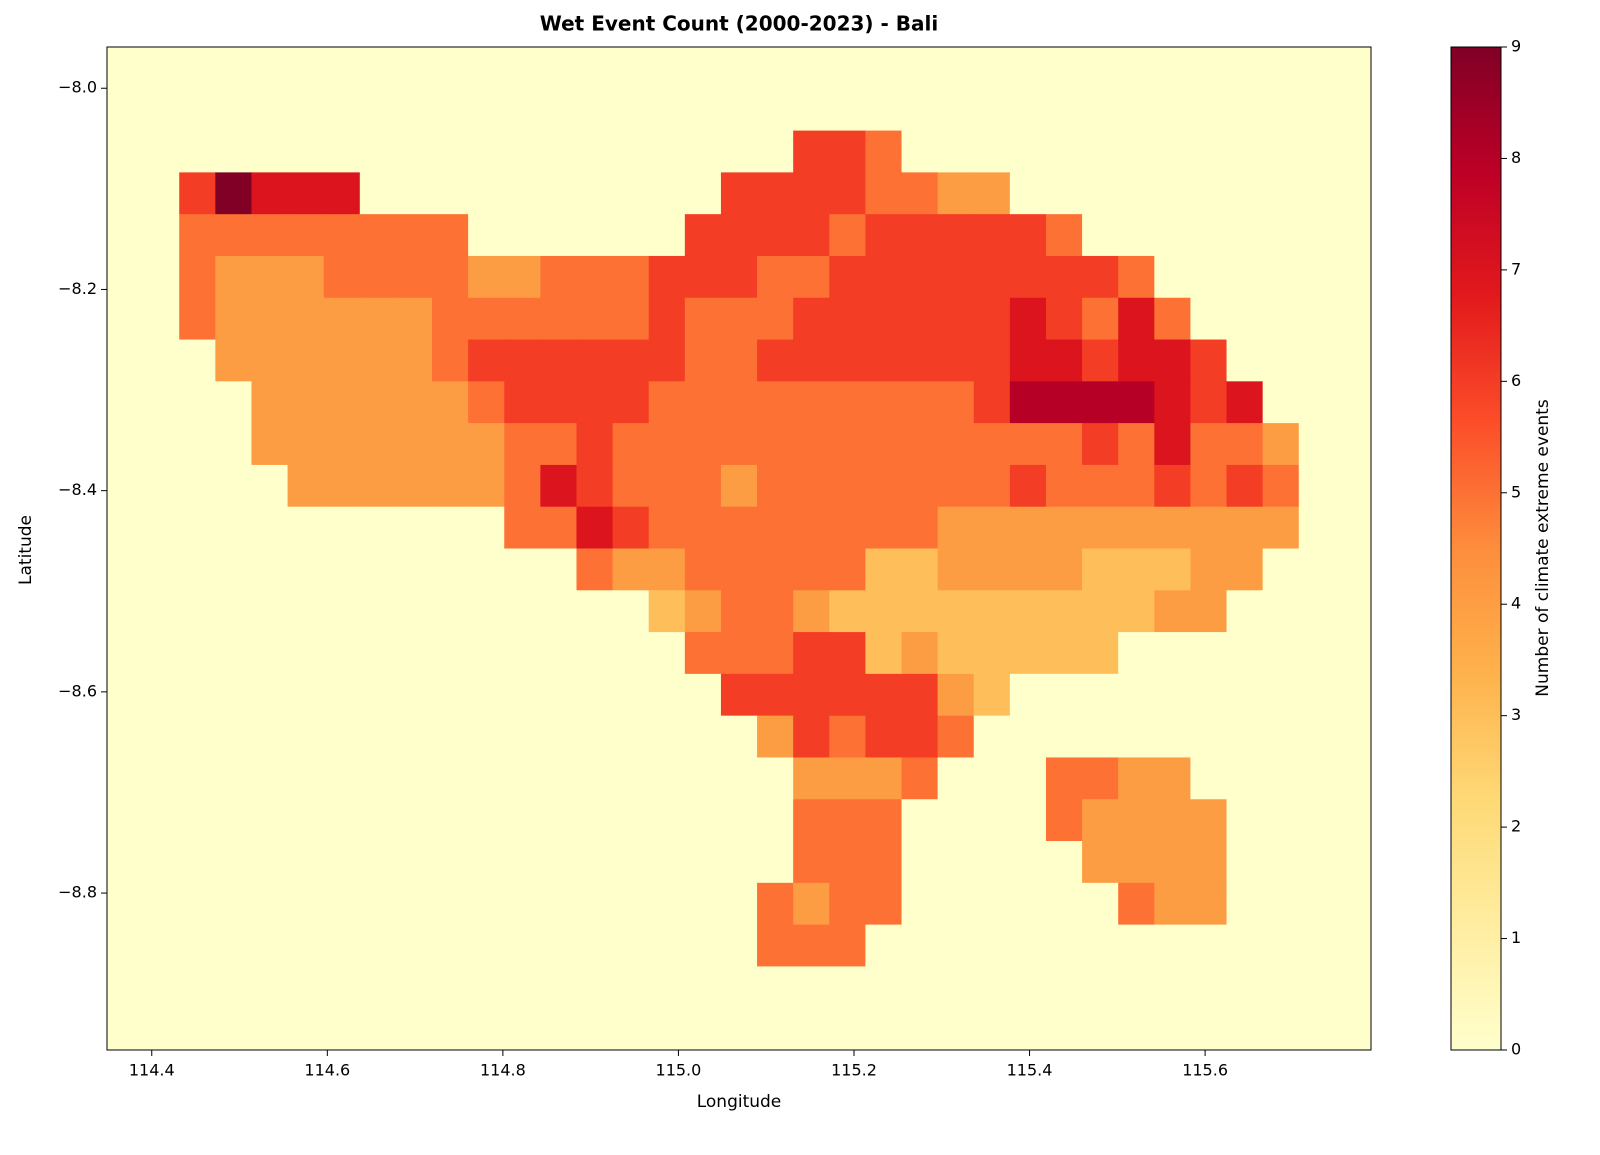 This screenshot has width=1600, height=1155. What do you see at coordinates (1516, 714) in the screenshot?
I see `colorbar-tick-label: 3` at bounding box center [1516, 714].